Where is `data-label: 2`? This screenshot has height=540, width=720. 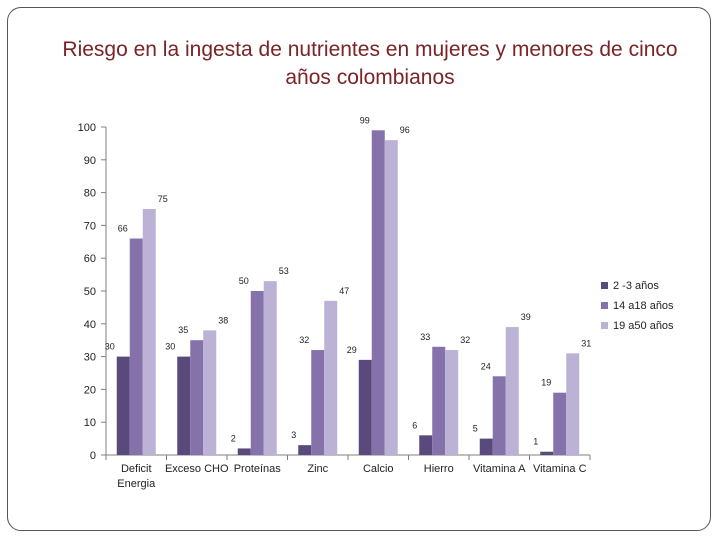
data-label: 2 is located at coordinates (233, 438).